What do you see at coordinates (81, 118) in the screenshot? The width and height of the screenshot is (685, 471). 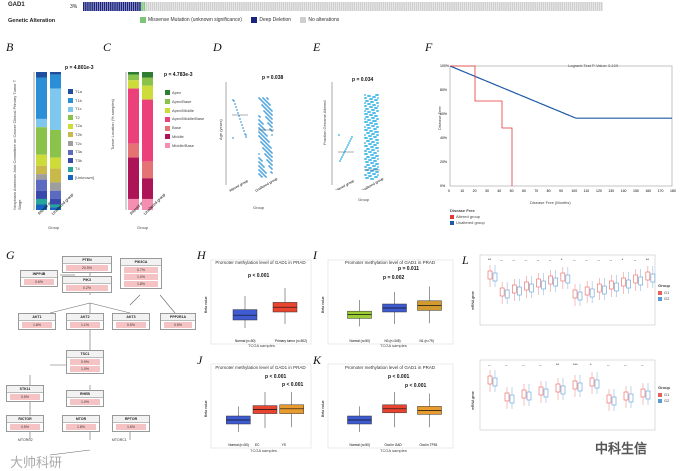 I see `legend-item: T2` at bounding box center [81, 118].